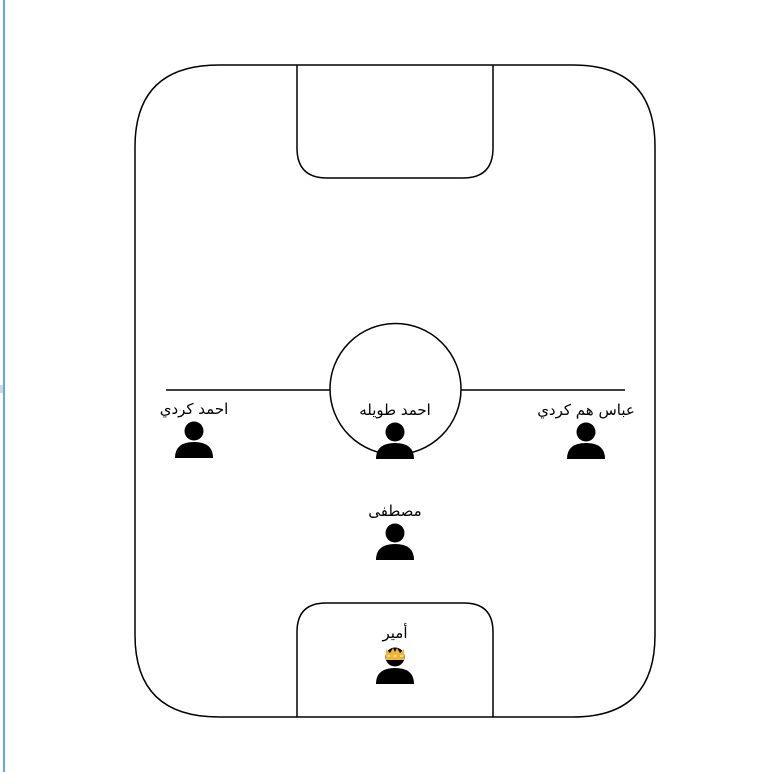 This screenshot has width=774, height=772. I want to click on crown-icon, so click(395, 654).